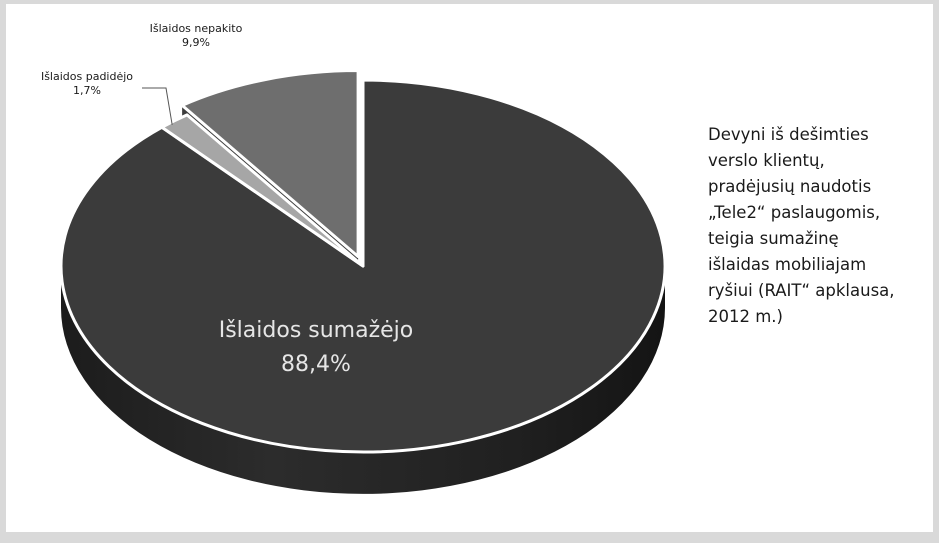 This screenshot has width=939, height=543. Describe the element at coordinates (262, 190) in the screenshot. I see `pie-slice-islaidos-padidejo` at that location.